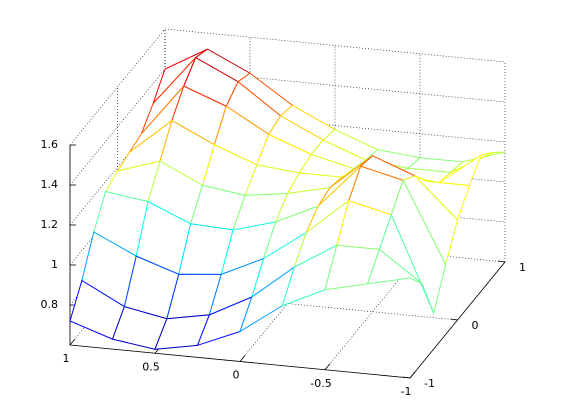 The width and height of the screenshot is (561, 420). What do you see at coordinates (429, 383) in the screenshot?
I see `y-tick-label: -1` at bounding box center [429, 383].